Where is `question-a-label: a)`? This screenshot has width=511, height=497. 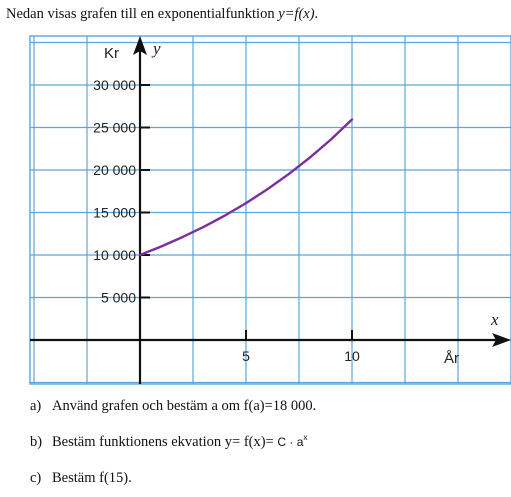 question-a-label: a) is located at coordinates (36, 406).